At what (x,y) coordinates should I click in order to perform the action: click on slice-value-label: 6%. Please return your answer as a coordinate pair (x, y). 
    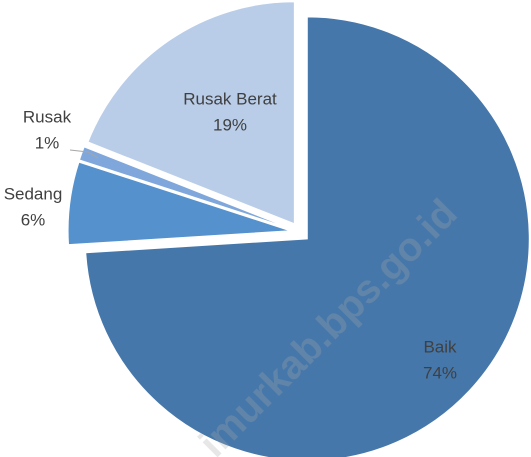
    Looking at the image, I should click on (33, 219).